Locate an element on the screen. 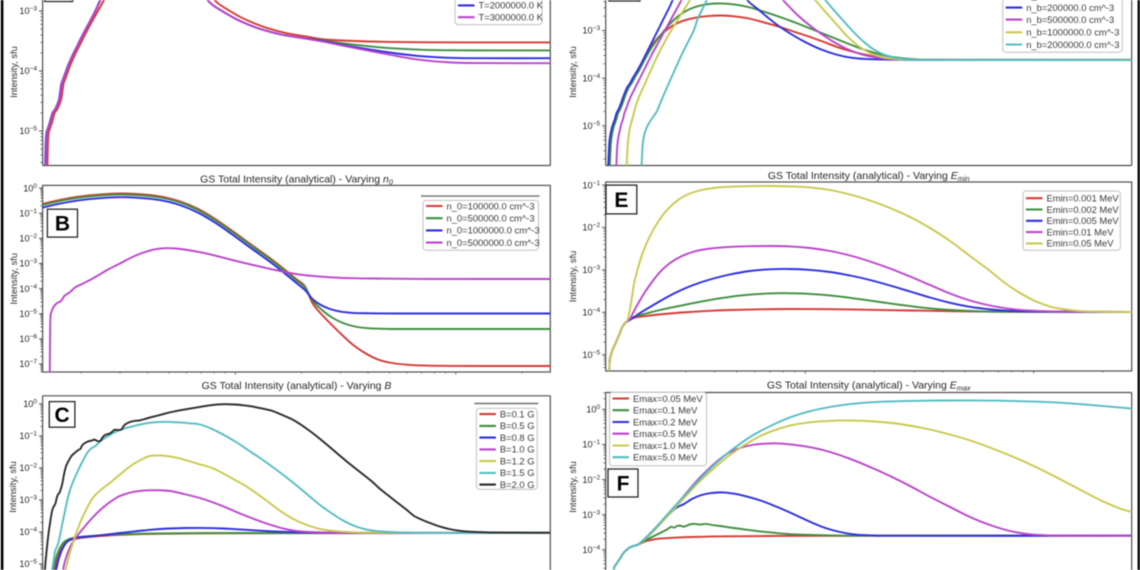 The image size is (1140, 570). svg-text: Emin=0.002 MeV is located at coordinates (1083, 209).